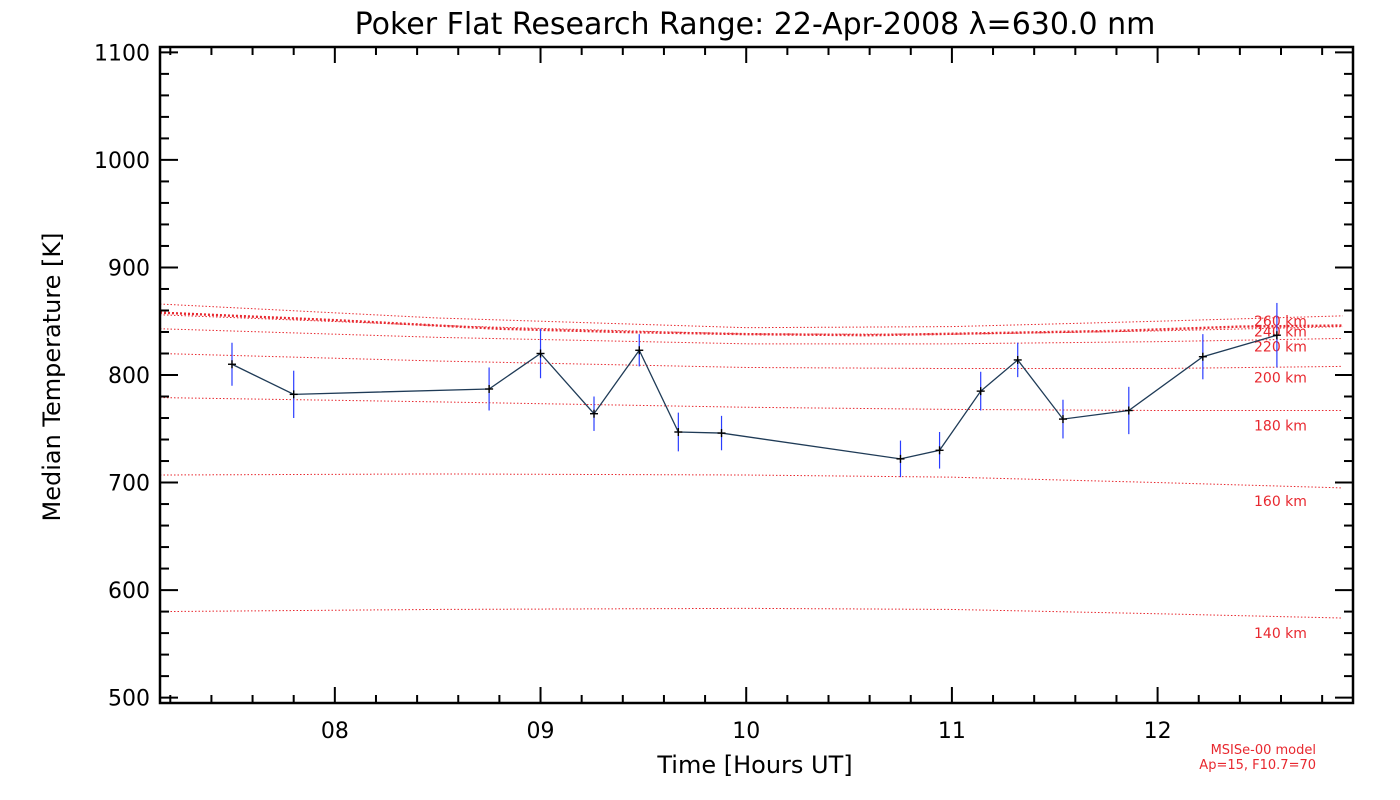 The image size is (1400, 800). What do you see at coordinates (1158, 731) in the screenshot?
I see `x-tick-label: 12` at bounding box center [1158, 731].